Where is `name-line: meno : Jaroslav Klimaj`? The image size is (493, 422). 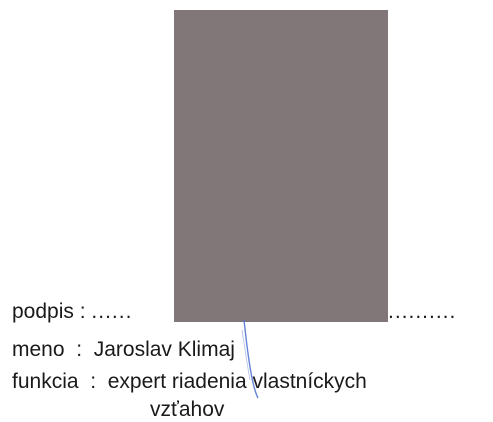
name-line: meno : Jaroslav Klimaj is located at coordinates (123, 350).